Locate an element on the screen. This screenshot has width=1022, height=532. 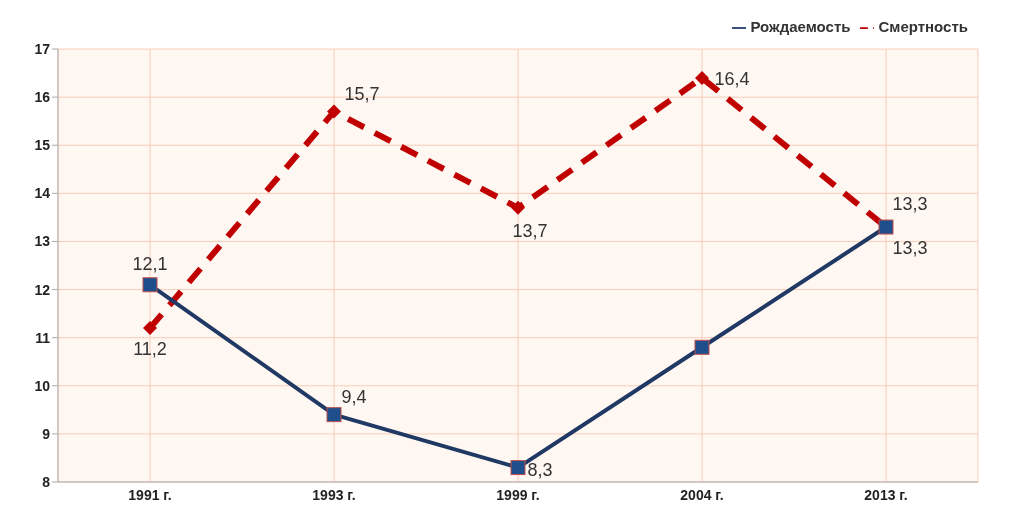
y-tick-label: 10 is located at coordinates (42, 385).